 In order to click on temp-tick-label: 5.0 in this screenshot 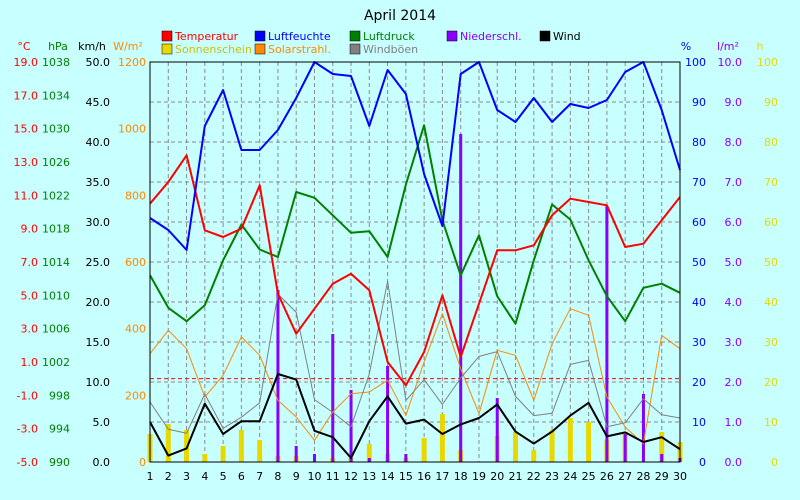, I will do `click(30, 295)`.